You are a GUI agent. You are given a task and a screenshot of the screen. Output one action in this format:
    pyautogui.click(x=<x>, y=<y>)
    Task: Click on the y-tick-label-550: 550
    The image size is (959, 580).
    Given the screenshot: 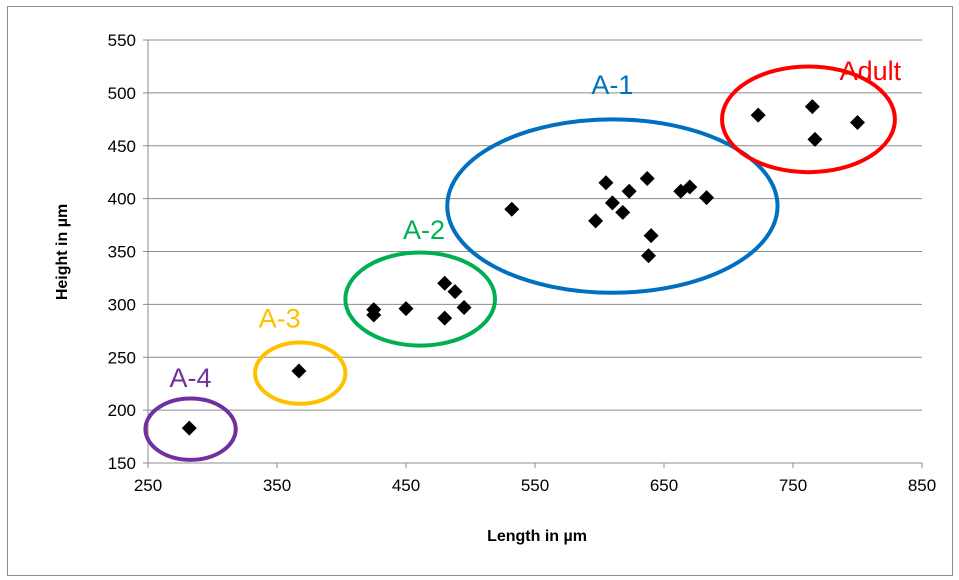 What is the action you would take?
    pyautogui.click(x=122, y=40)
    